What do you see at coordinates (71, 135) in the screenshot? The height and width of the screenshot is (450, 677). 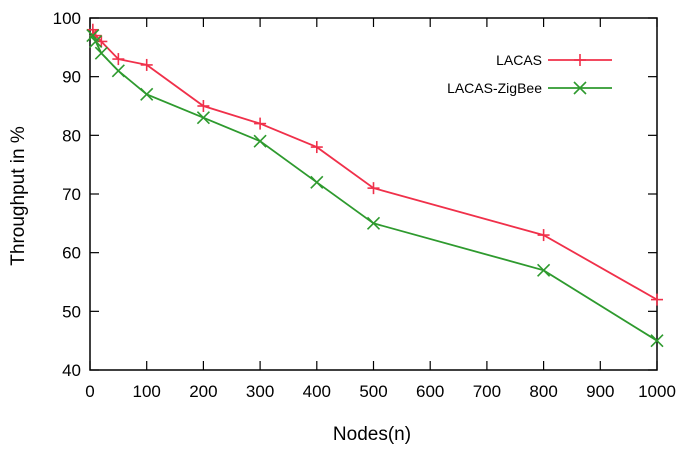 I see `y-tick-label: 80` at bounding box center [71, 135].